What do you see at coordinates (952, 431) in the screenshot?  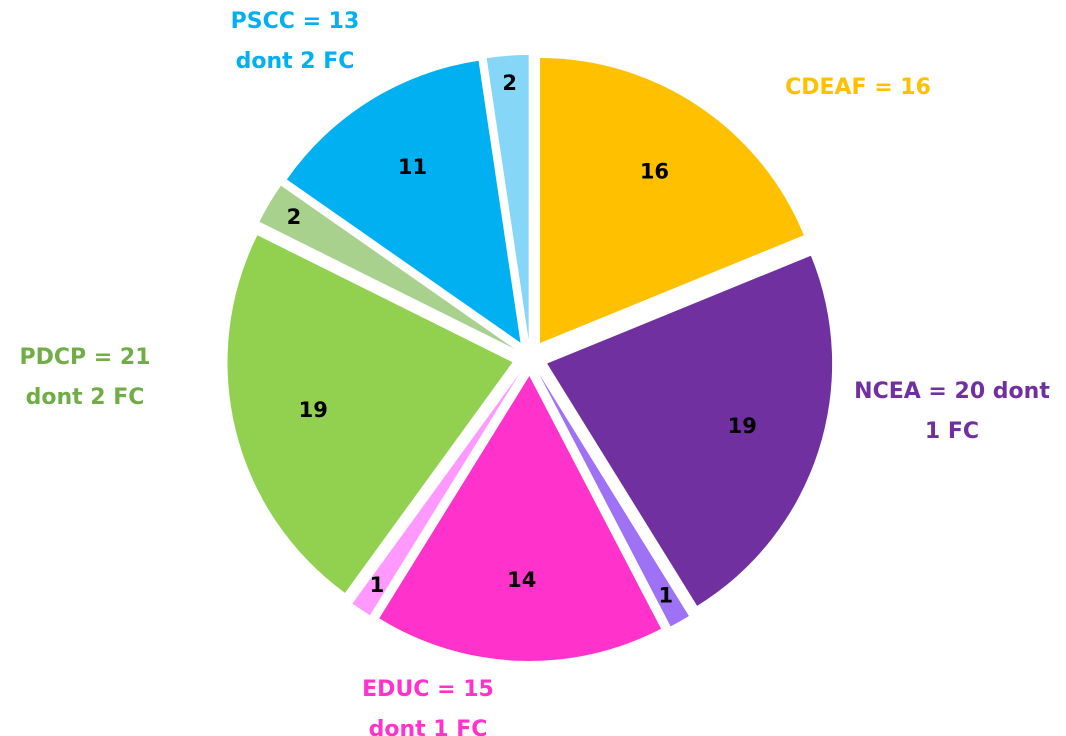 I see `annotation: 1 FC` at bounding box center [952, 431].